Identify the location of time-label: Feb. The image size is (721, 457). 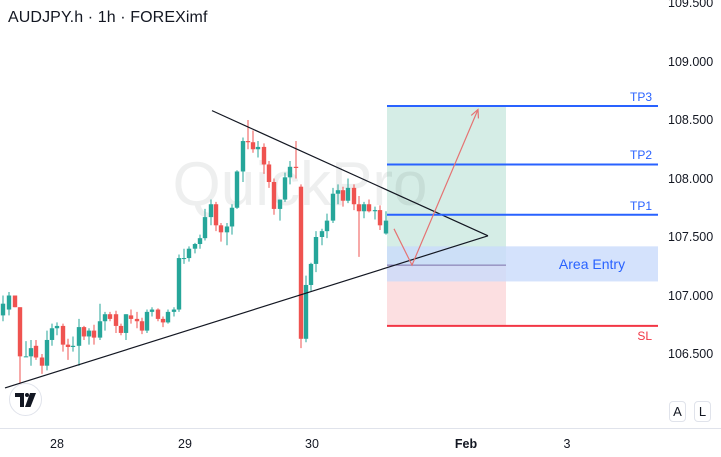
(466, 444).